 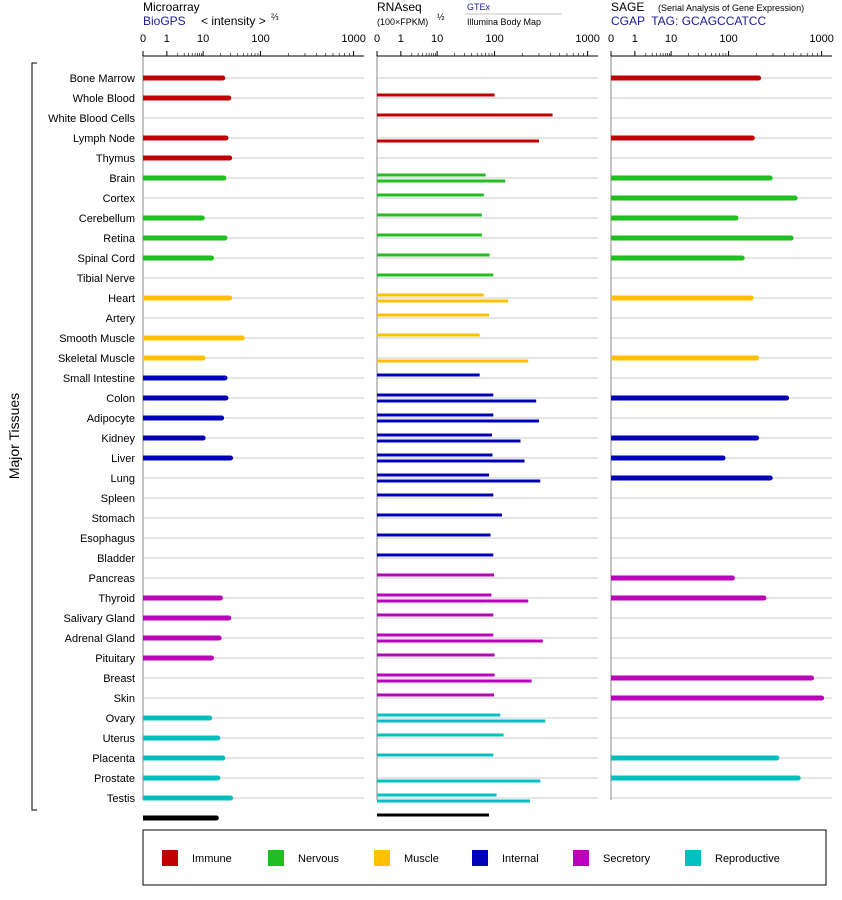 What do you see at coordinates (382, 858) in the screenshot?
I see `legend-swatch-muscle` at bounding box center [382, 858].